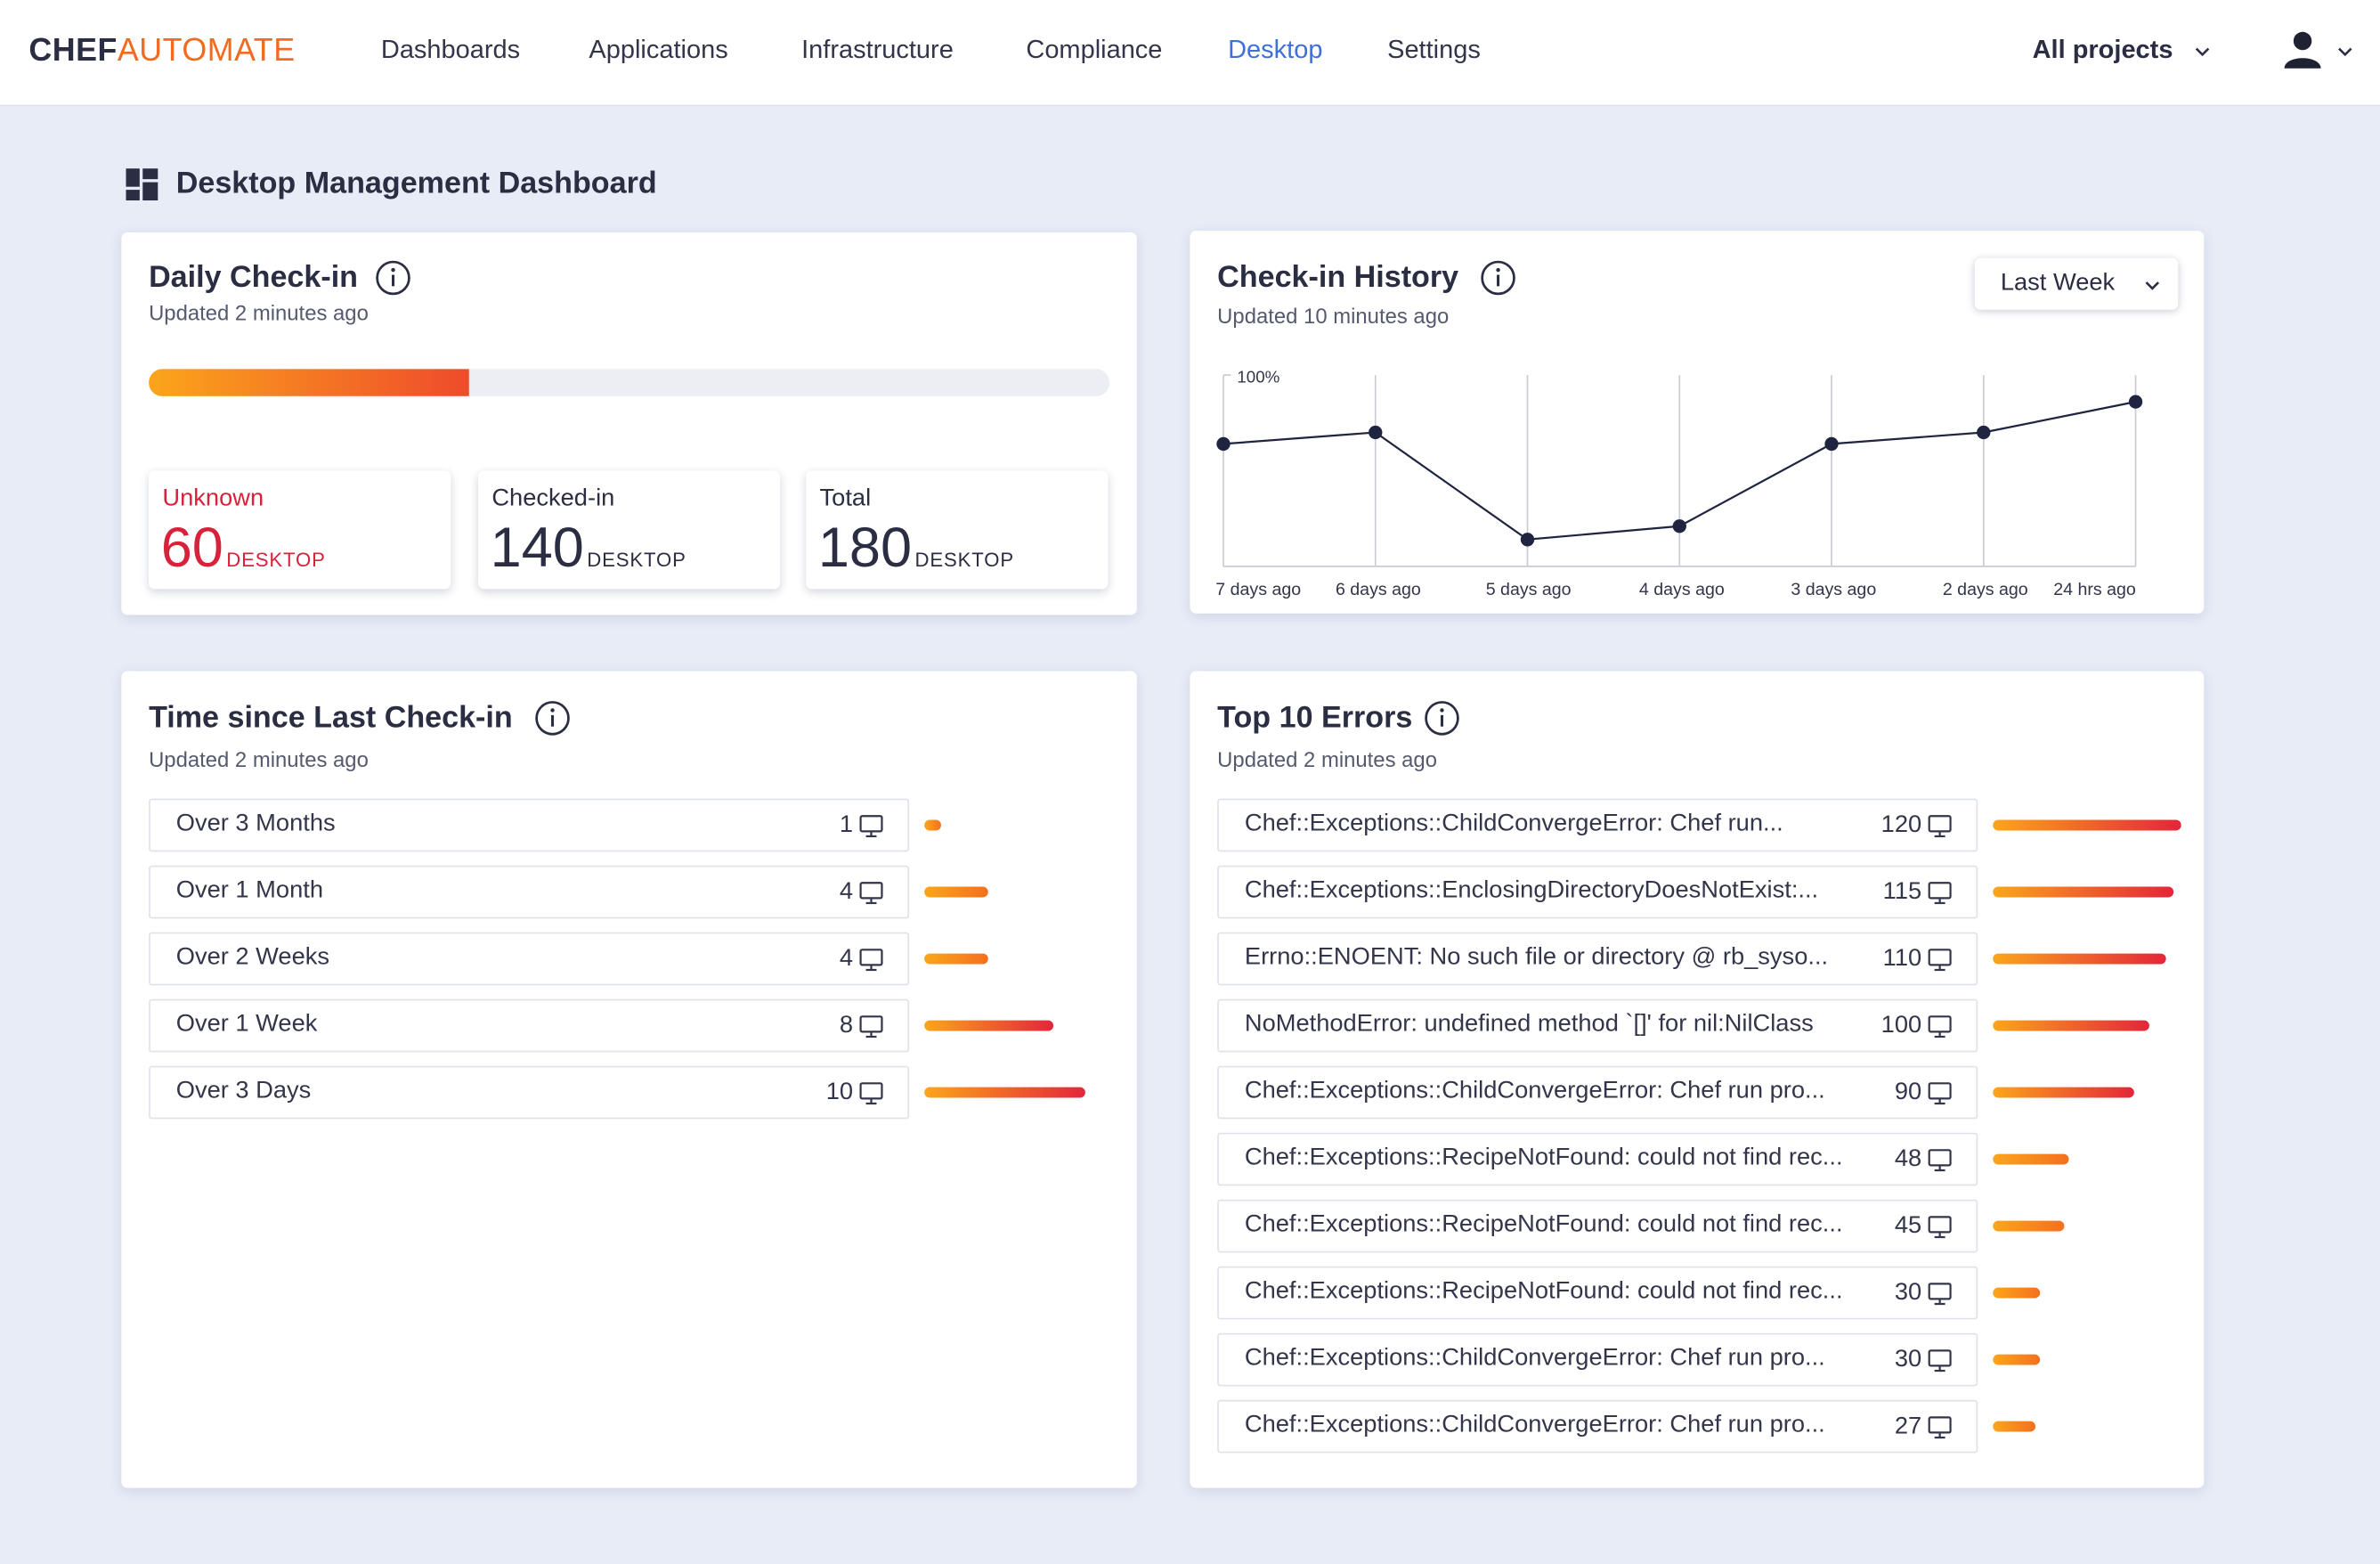 The image size is (2380, 1564). I want to click on row-label: Chef::Exceptions::ChildConvergeError, so click(1514, 824).